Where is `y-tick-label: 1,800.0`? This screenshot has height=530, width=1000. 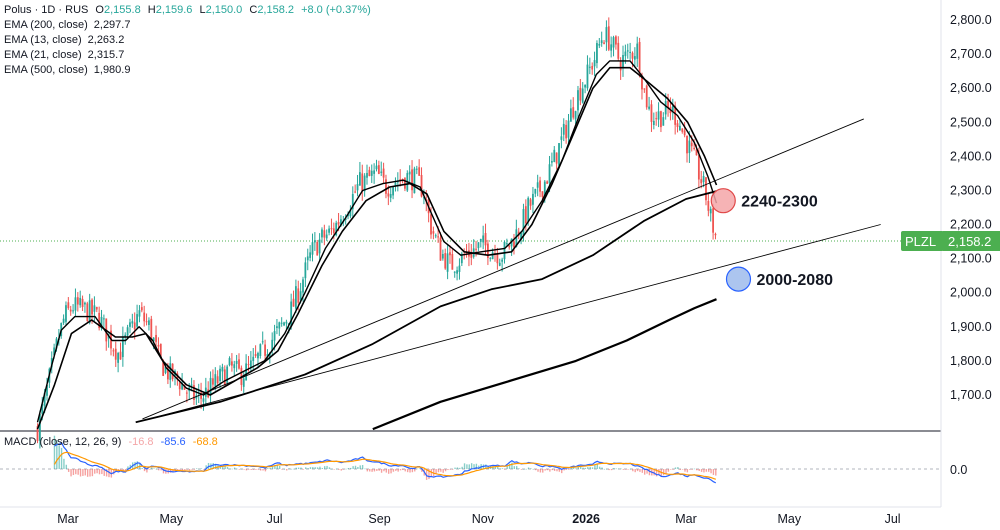 y-tick-label: 1,800.0 is located at coordinates (971, 361).